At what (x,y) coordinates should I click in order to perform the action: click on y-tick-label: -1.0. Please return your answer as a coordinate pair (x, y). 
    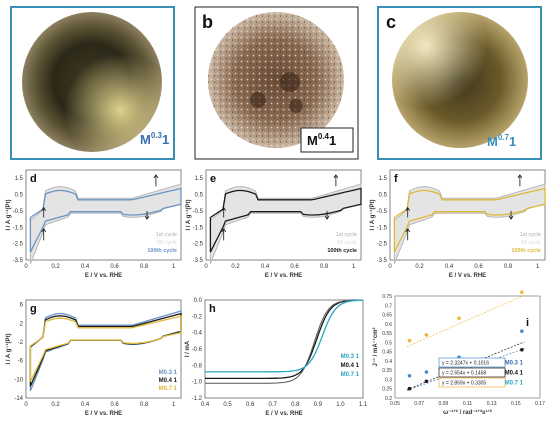
    Looking at the image, I should click on (197, 383).